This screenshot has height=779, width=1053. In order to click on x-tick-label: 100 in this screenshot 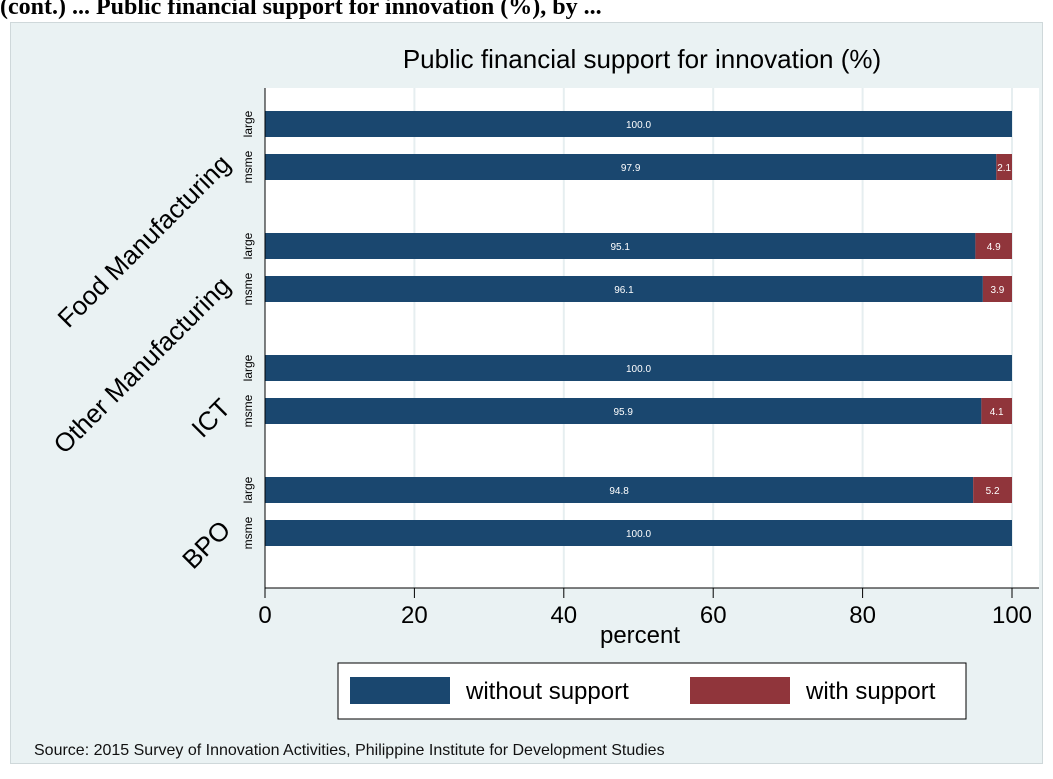, I will do `click(1012, 615)`.